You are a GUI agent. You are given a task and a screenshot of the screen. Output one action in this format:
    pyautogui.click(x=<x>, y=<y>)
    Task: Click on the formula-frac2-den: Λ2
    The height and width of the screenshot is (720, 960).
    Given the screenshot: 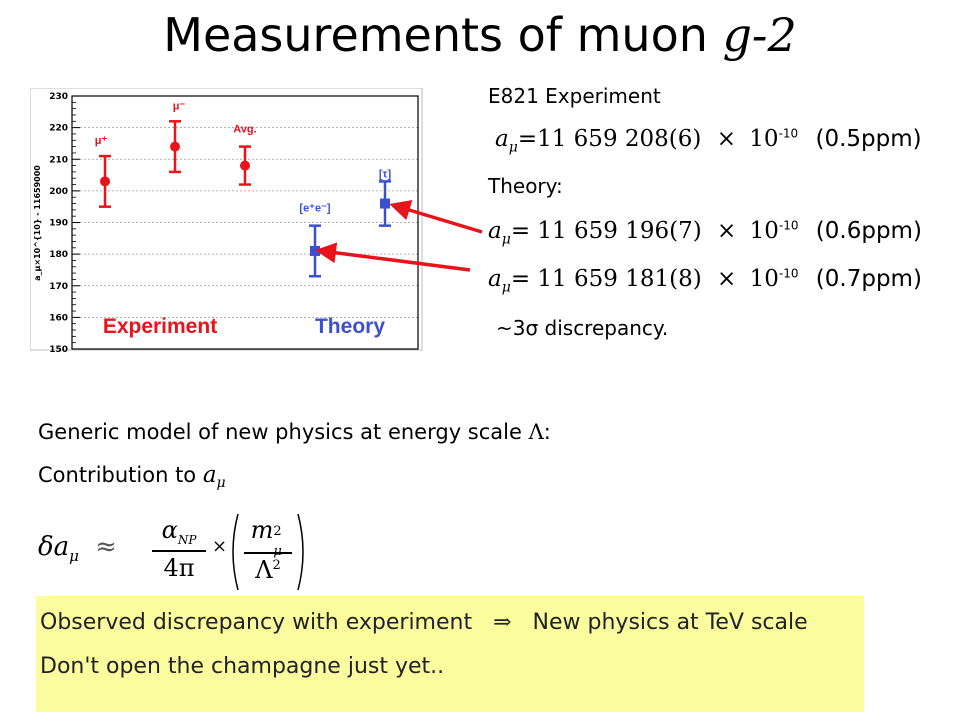 What is the action you would take?
    pyautogui.click(x=268, y=570)
    